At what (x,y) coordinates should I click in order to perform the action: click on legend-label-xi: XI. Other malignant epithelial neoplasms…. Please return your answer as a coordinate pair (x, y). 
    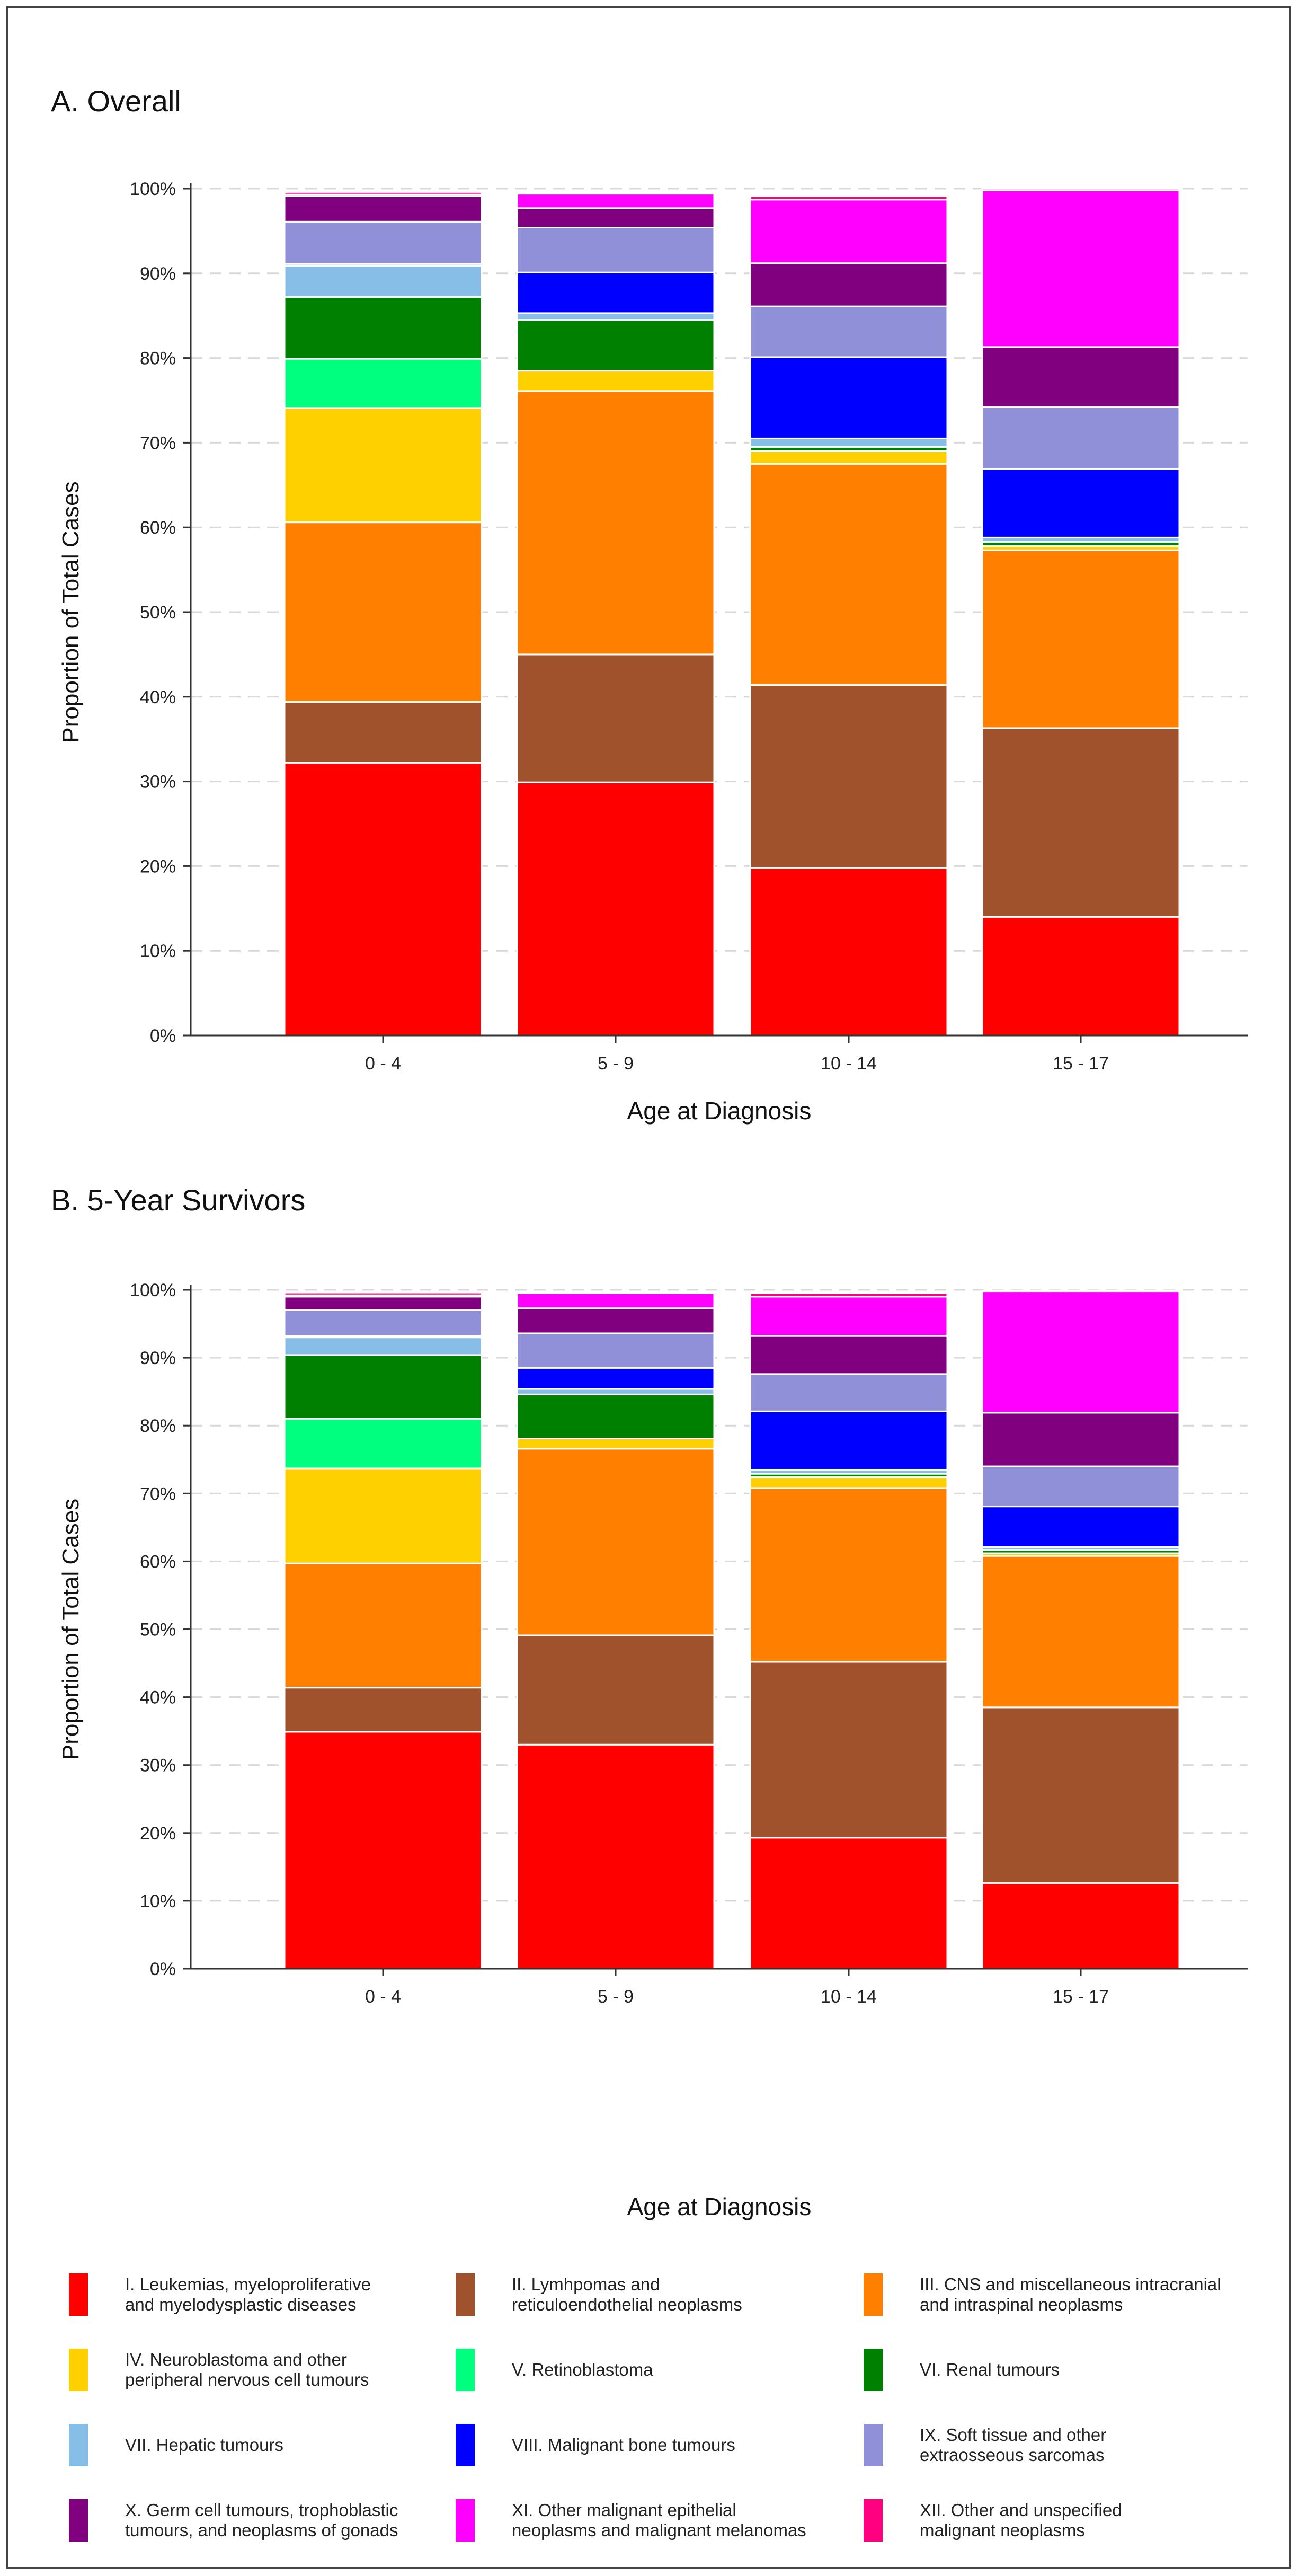
    Looking at the image, I should click on (659, 2520).